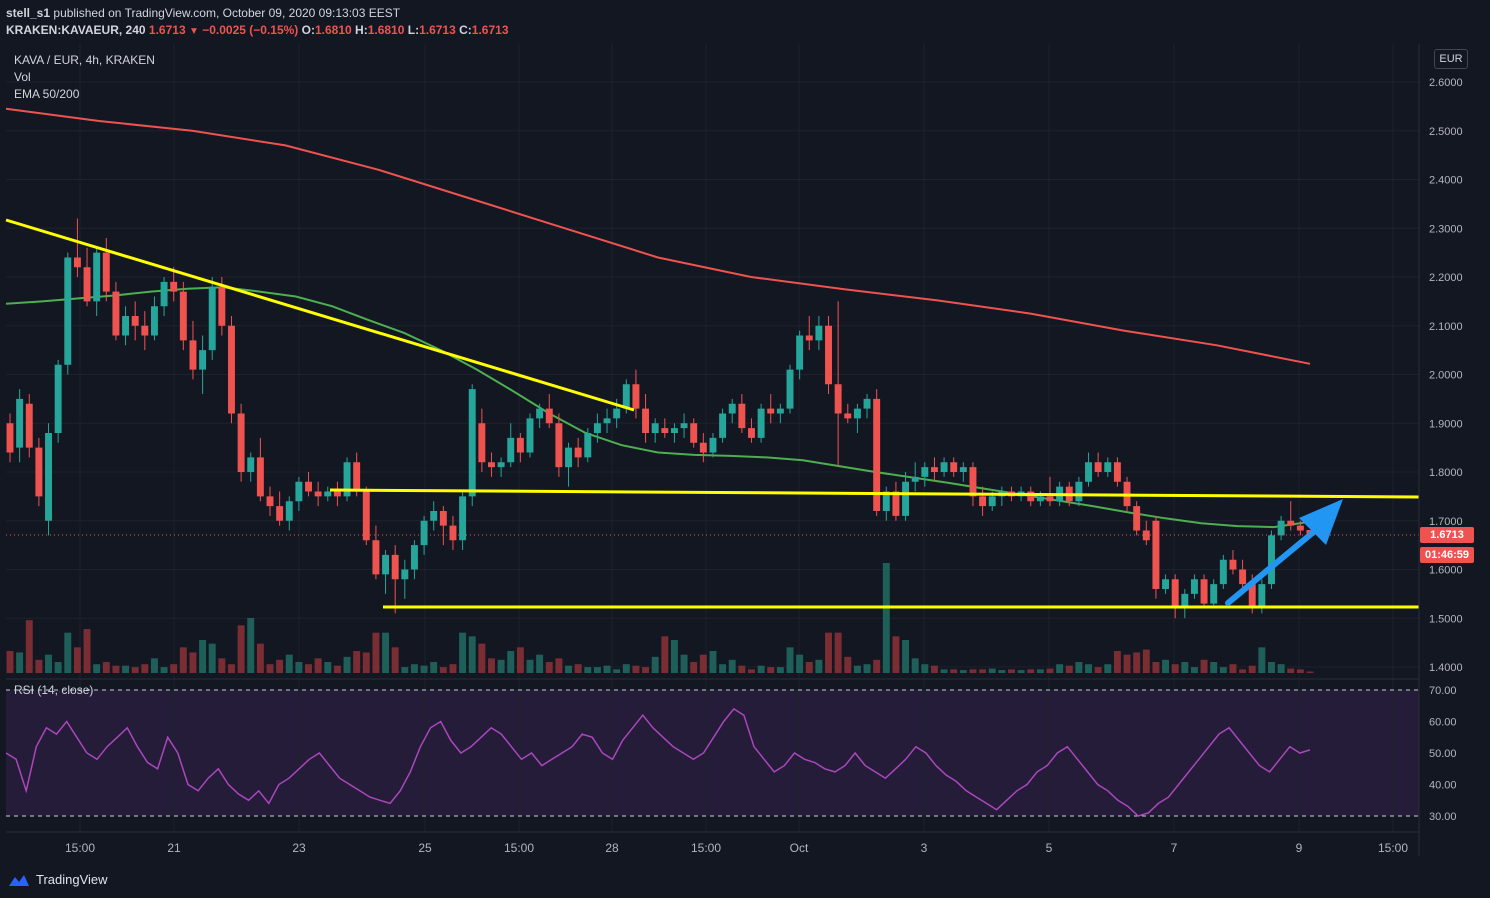  Describe the element at coordinates (1443, 754) in the screenshot. I see `rsi-axis: 70.00 60.00 50.00 40.00 30.00` at that location.